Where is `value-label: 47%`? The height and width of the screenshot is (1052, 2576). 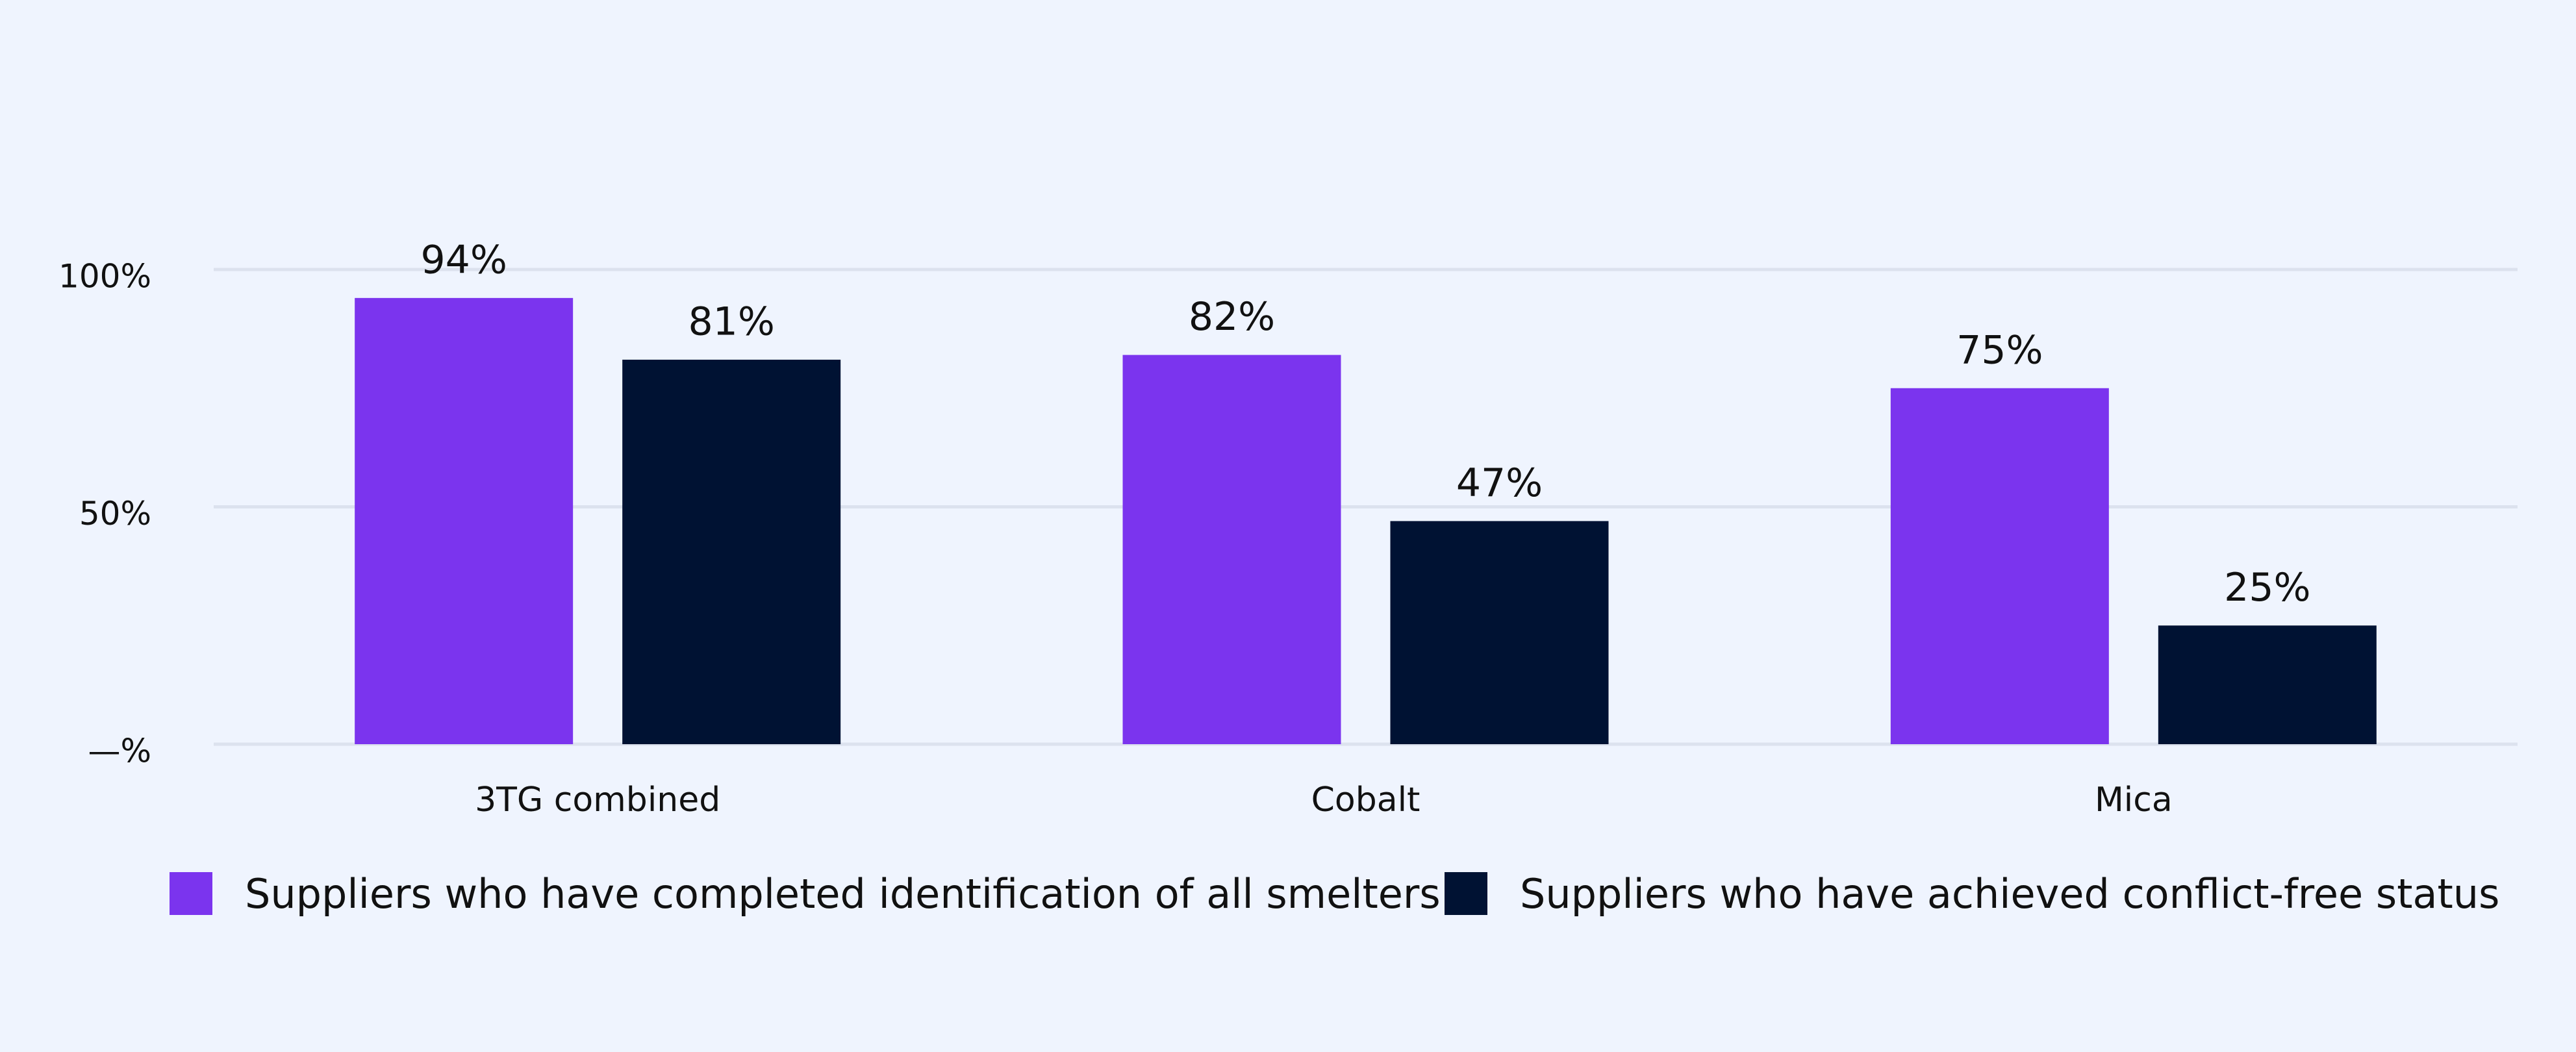
value-label: 47% is located at coordinates (1499, 483).